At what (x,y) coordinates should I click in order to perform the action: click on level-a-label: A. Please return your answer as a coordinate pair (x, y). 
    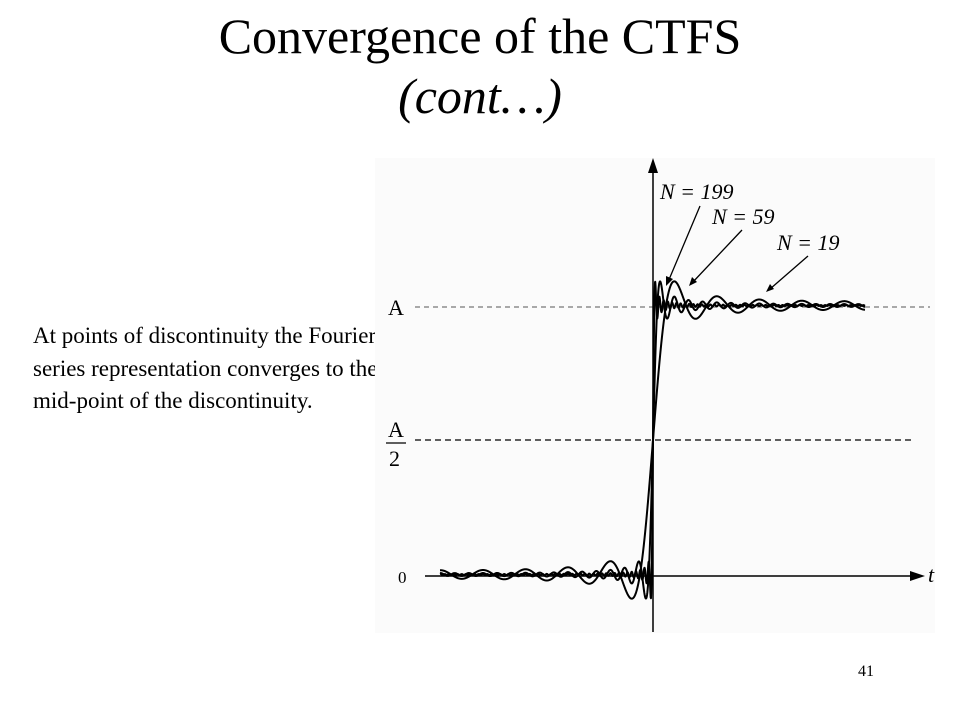
    Looking at the image, I should click on (396, 307).